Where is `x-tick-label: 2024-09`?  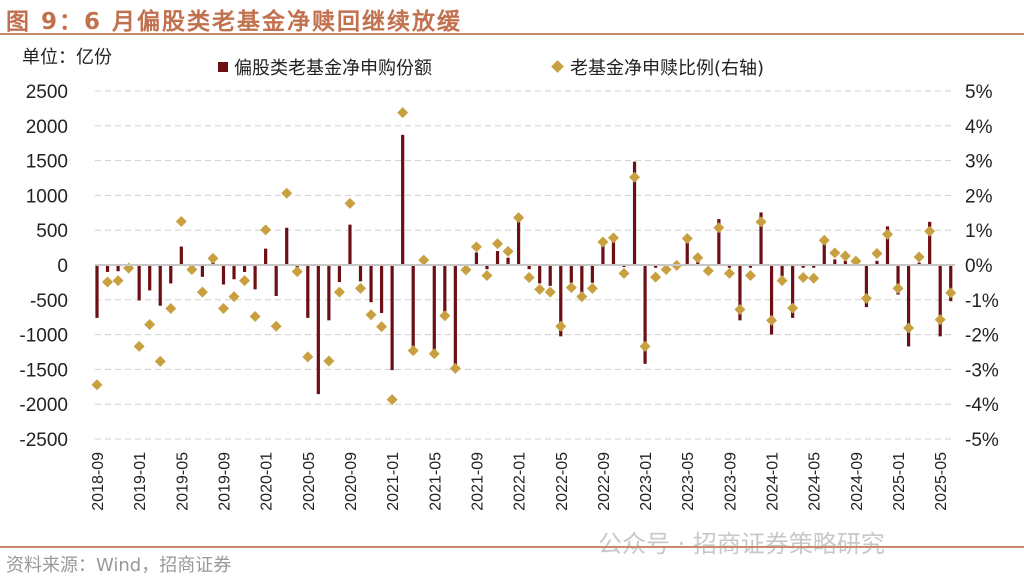
x-tick-label: 2024-09 is located at coordinates (857, 481).